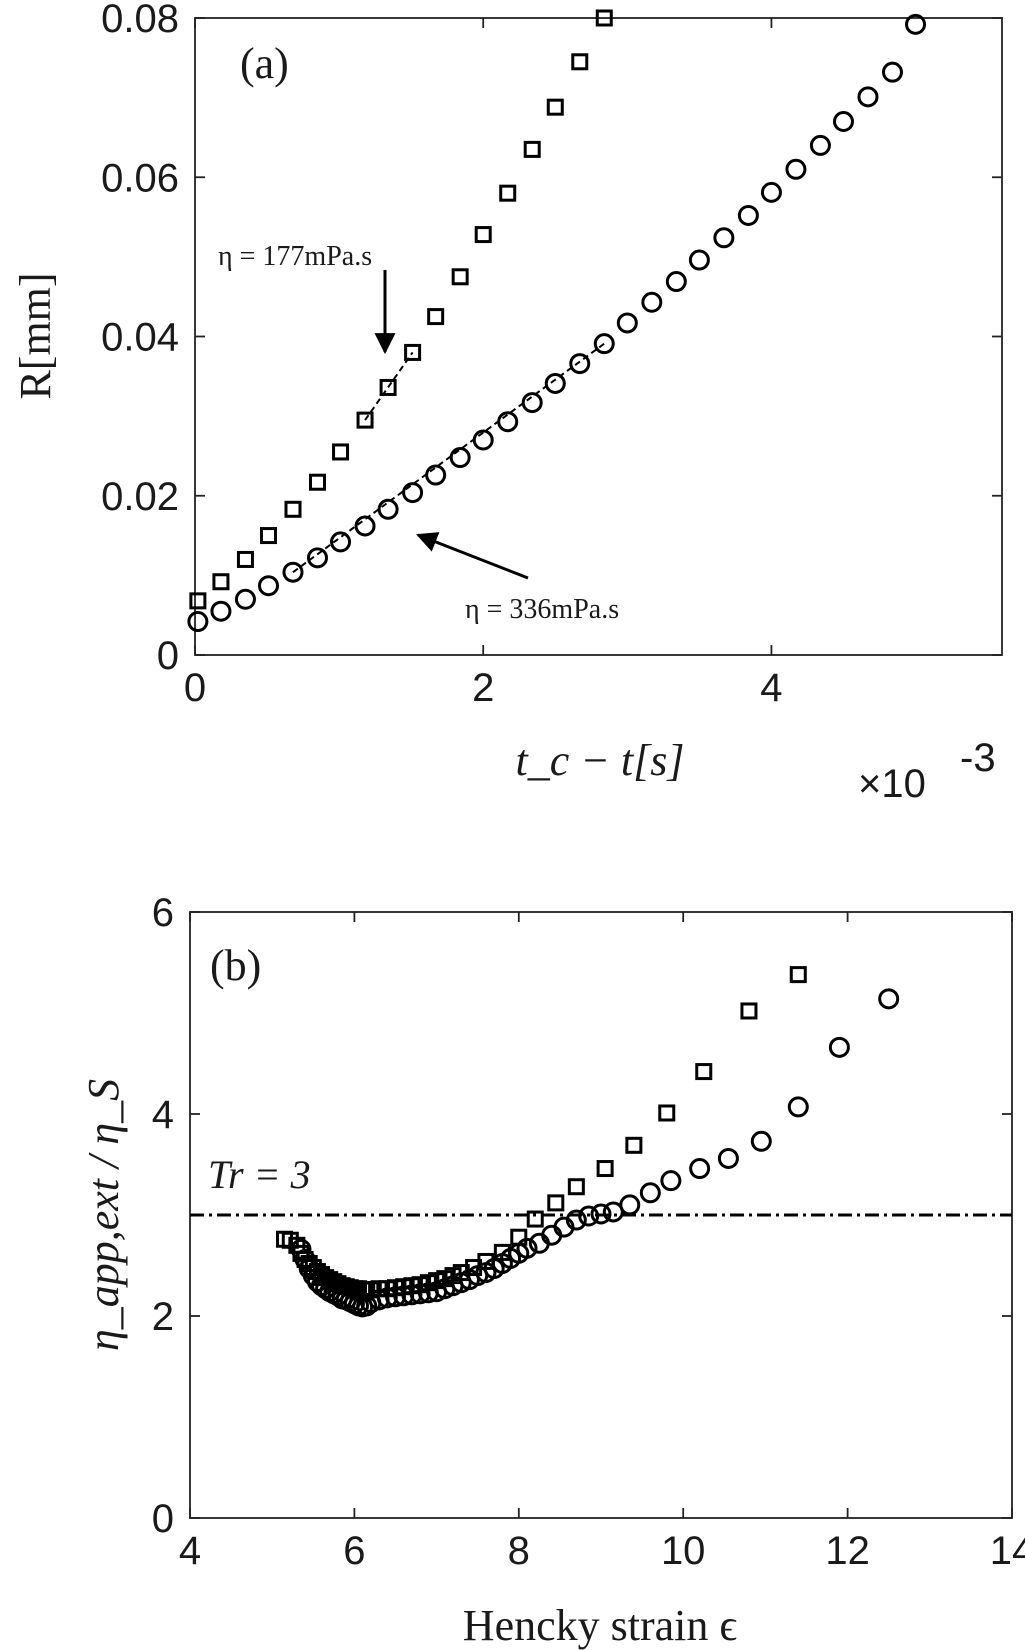 This screenshot has width=1025, height=1650. I want to click on panel-a-x-exponent-power: -3, so click(978, 758).